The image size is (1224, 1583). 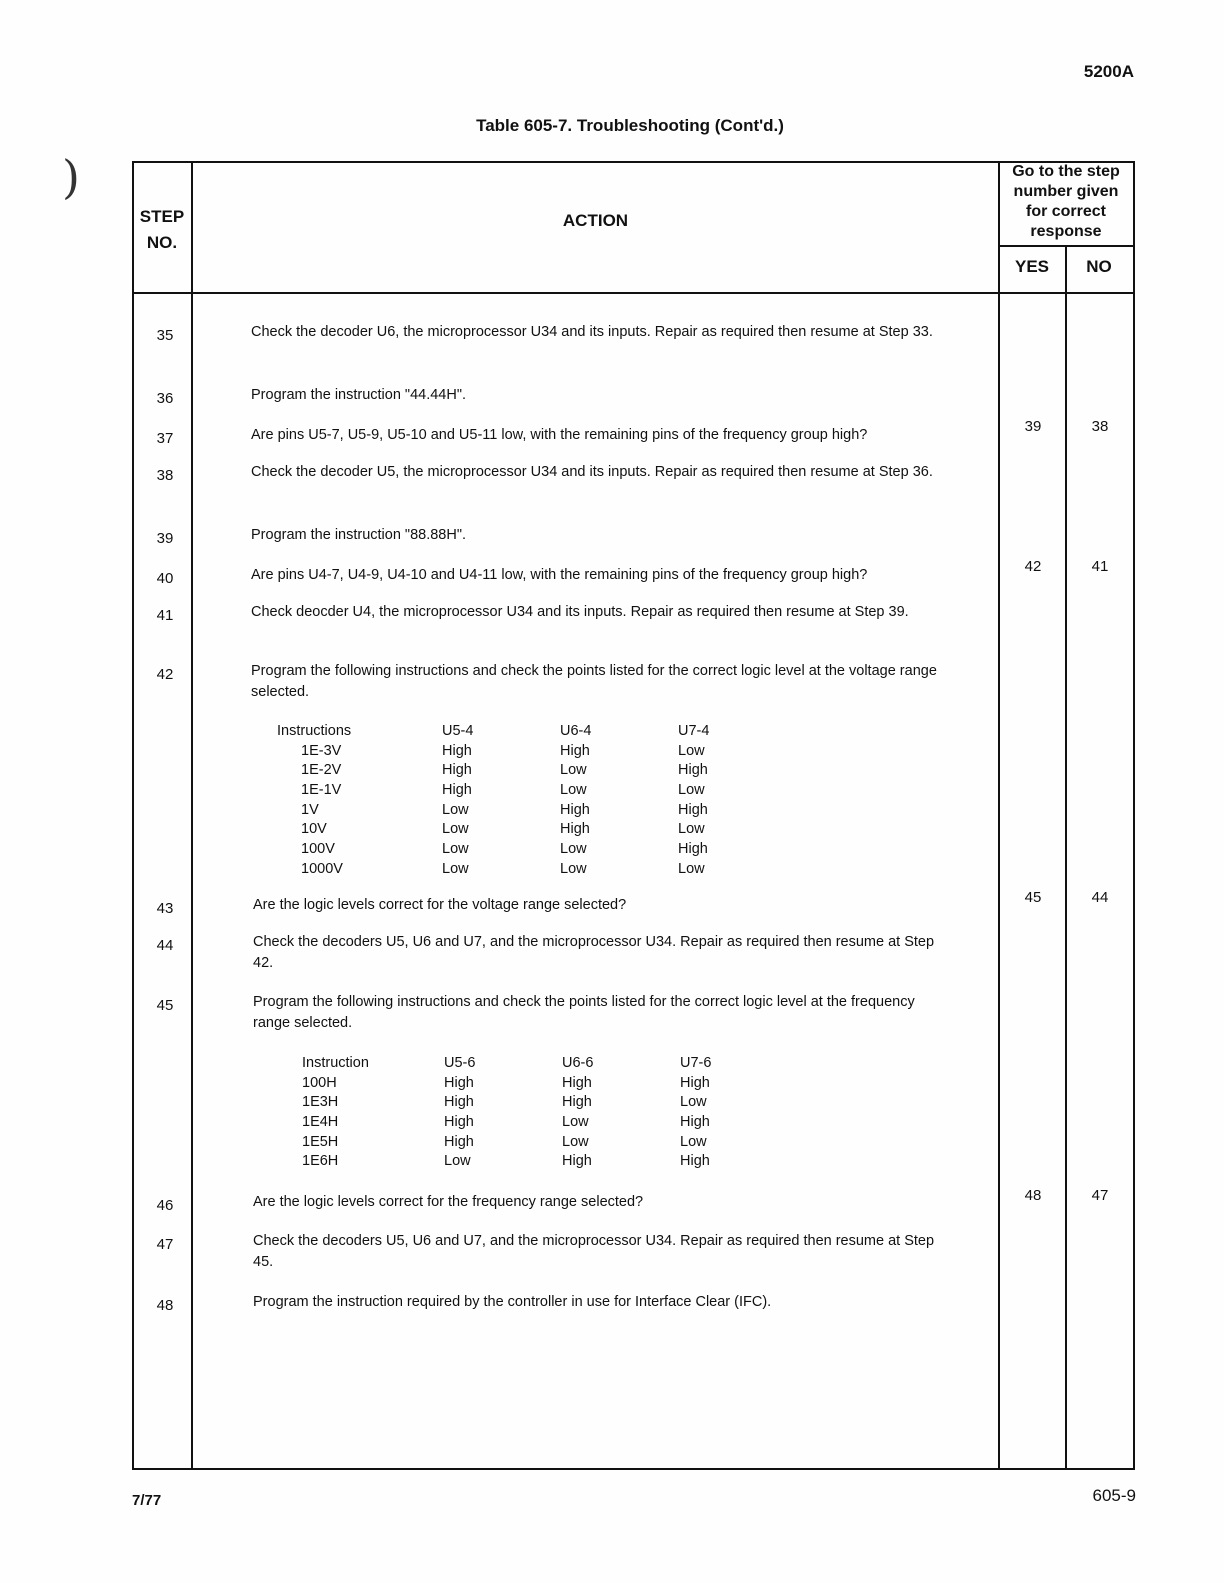 What do you see at coordinates (318, 849) in the screenshot?
I see `voltage-table-cell: 100V` at bounding box center [318, 849].